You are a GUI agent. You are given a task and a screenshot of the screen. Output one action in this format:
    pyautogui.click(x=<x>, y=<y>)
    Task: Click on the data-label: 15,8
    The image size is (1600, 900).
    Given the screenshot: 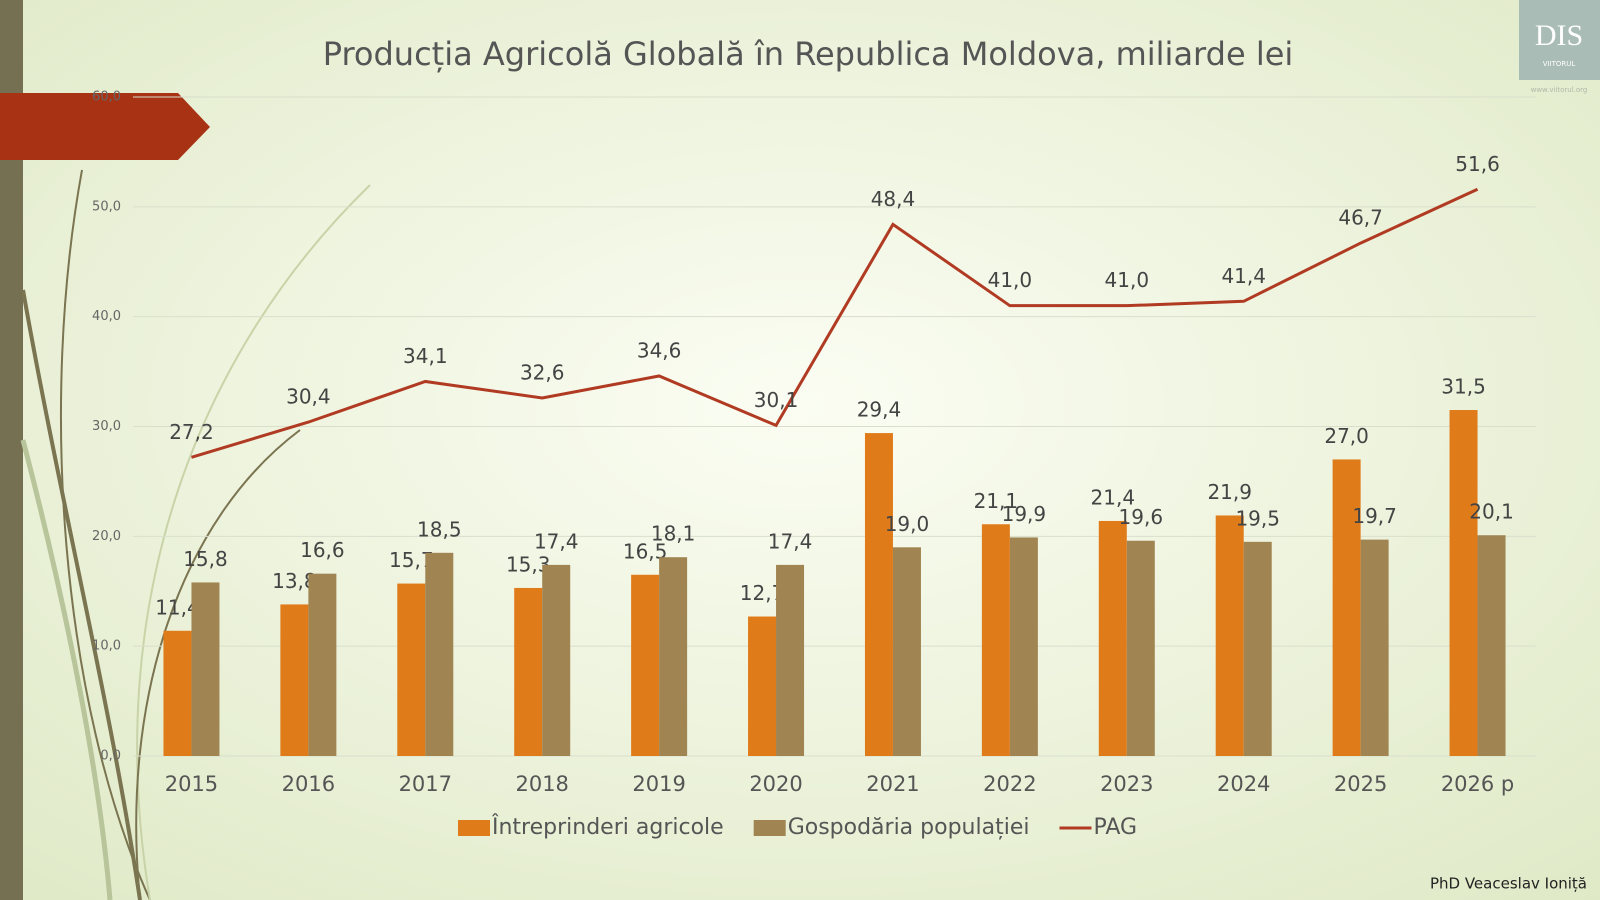 What is the action you would take?
    pyautogui.click(x=205, y=559)
    